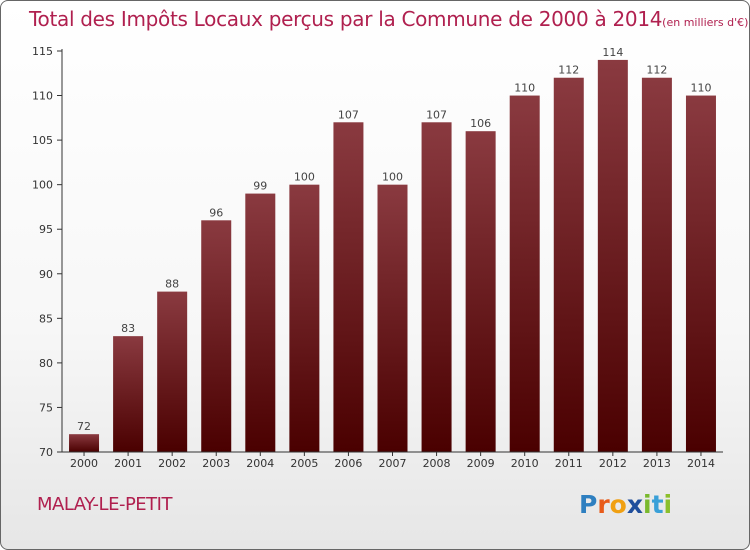 The height and width of the screenshot is (550, 750). Describe the element at coordinates (84, 463) in the screenshot. I see `x-tick-label: 2000` at that location.